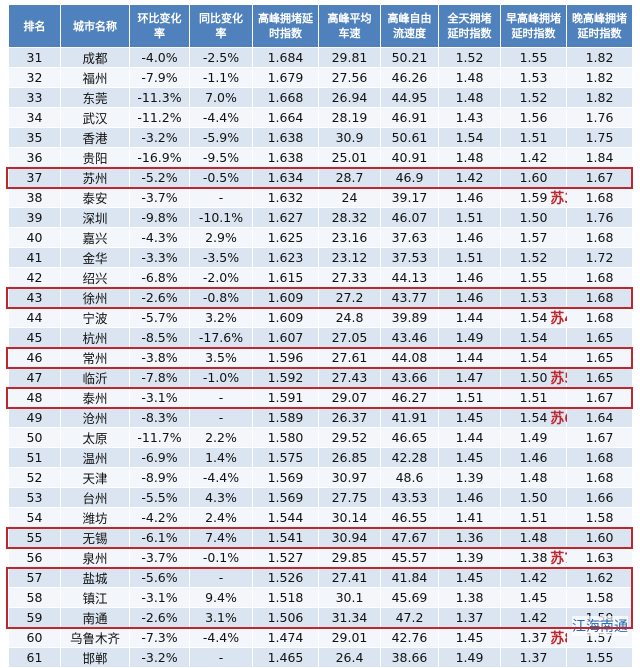 Image resolution: width=640 pixels, height=668 pixels. I want to click on table-cell: 1.541, so click(285, 537).